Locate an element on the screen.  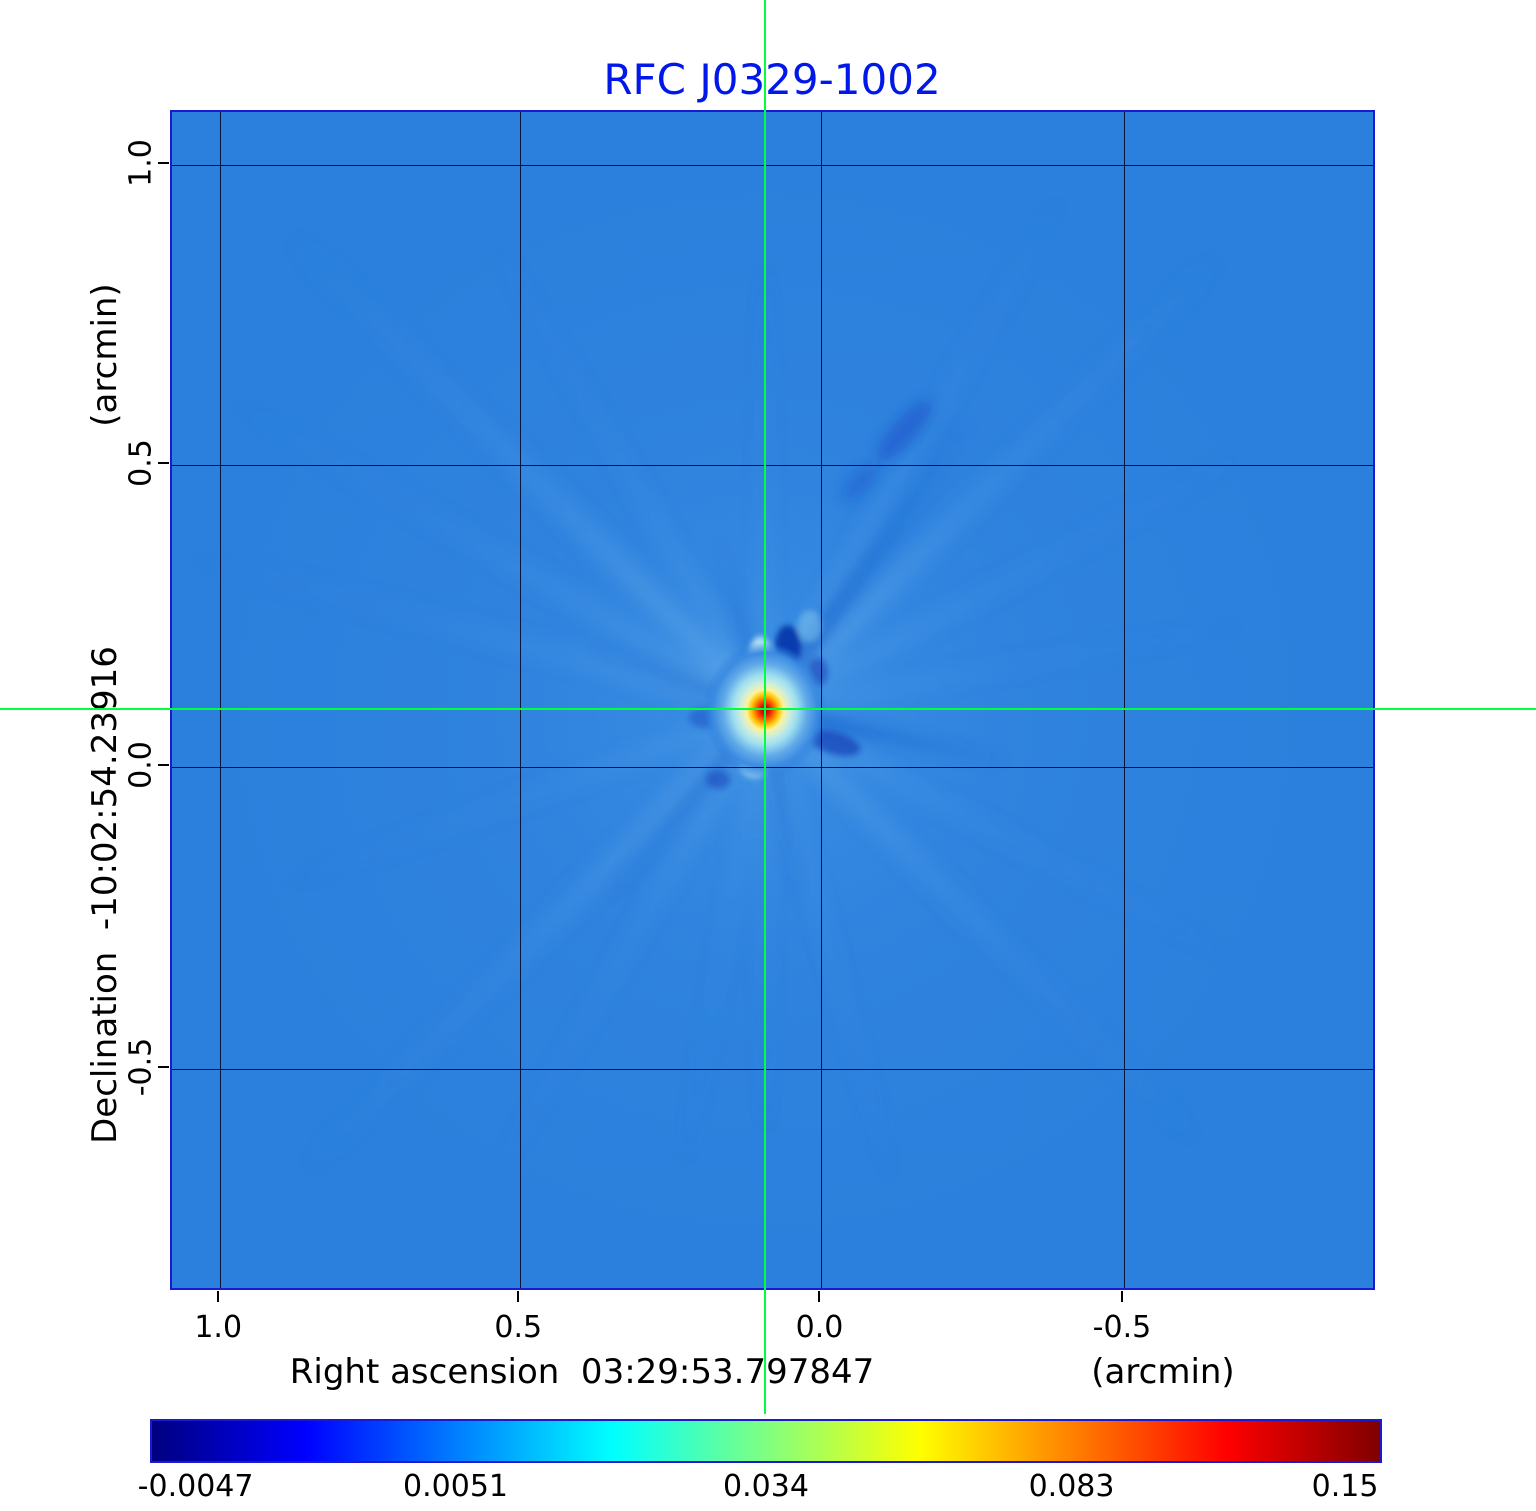
colorbar-tick-label: 0.0051 is located at coordinates (456, 1486).